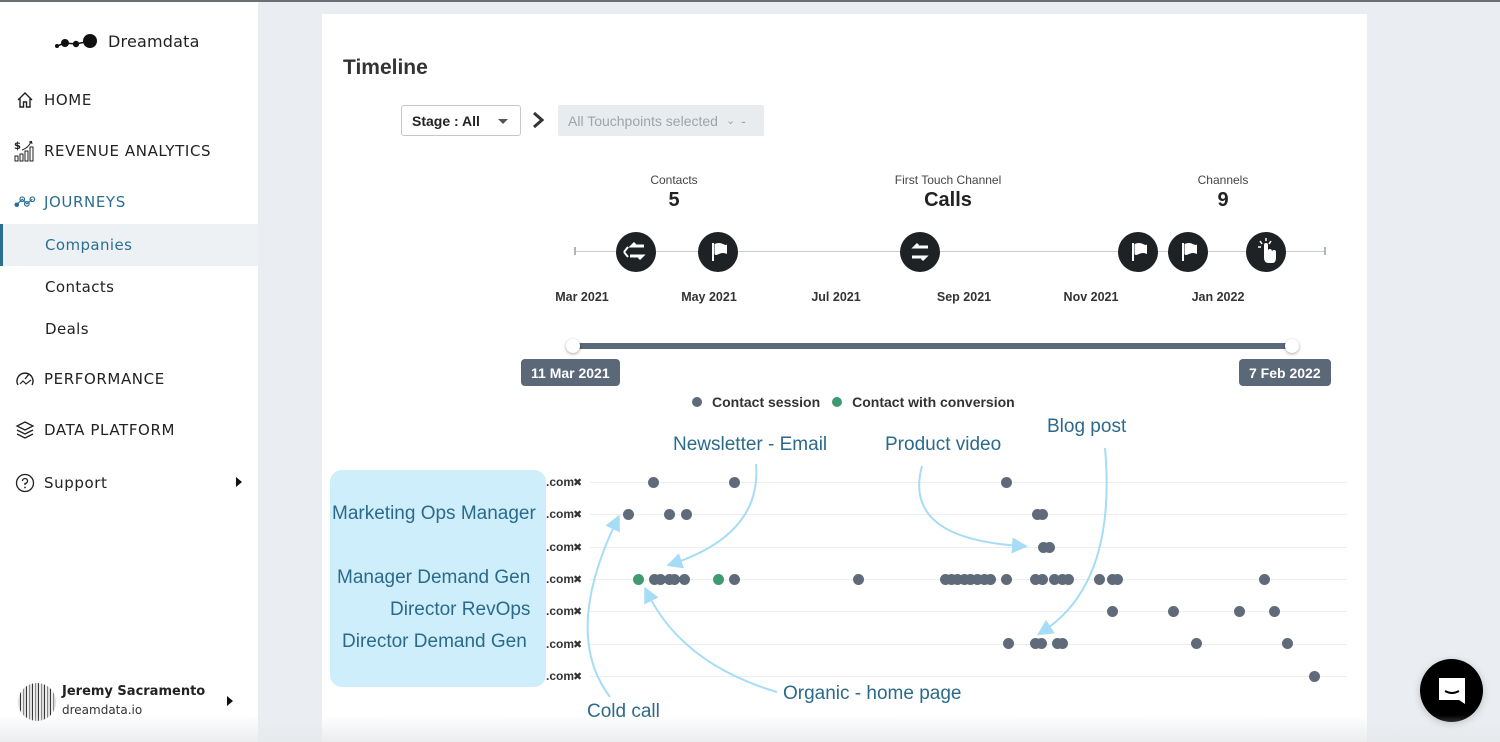 The image size is (1500, 742). I want to click on chat-launcher-button, so click(1451, 690).